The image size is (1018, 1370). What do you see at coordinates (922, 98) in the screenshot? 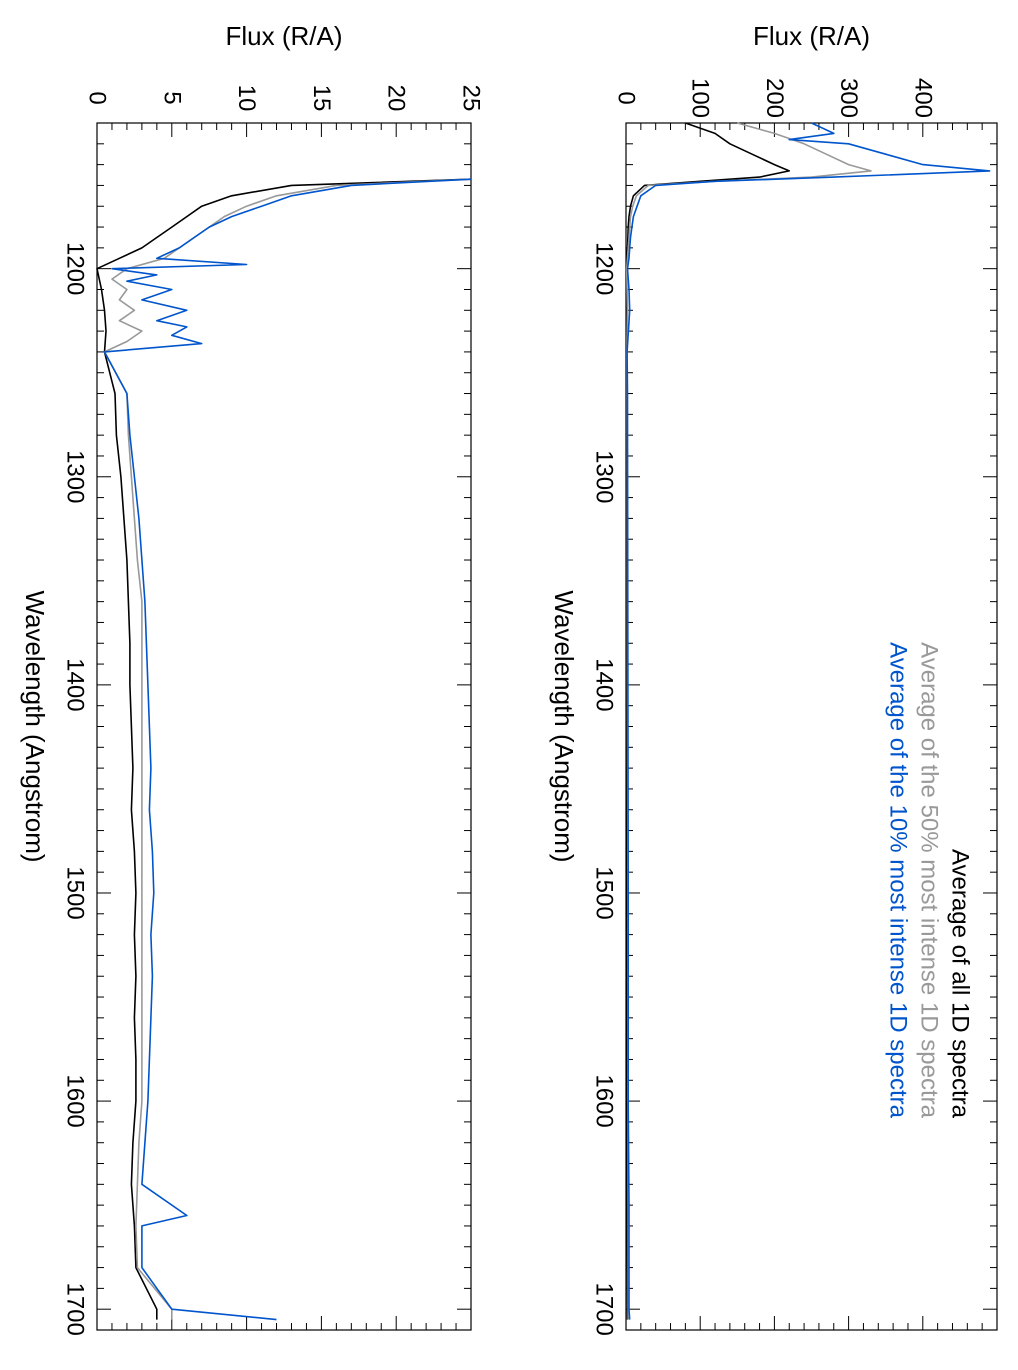
I see `y-tick-label: 400` at bounding box center [922, 98].